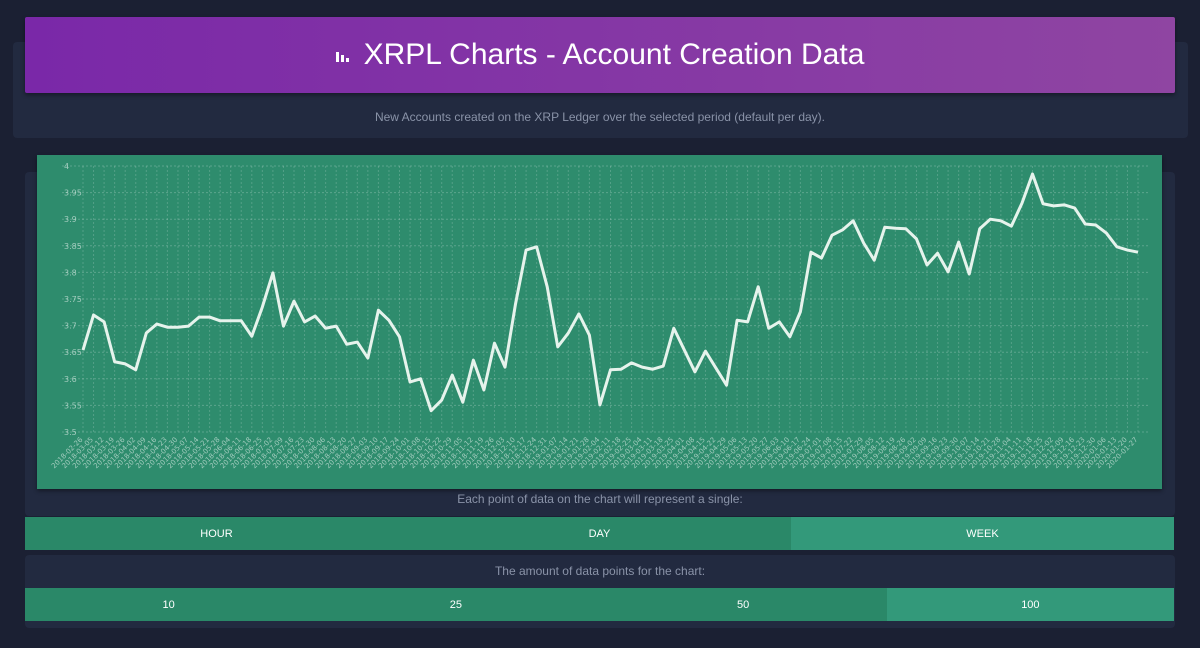 Image resolution: width=1200 pixels, height=648 pixels. I want to click on y-tick-label: 3.95, so click(73, 193).